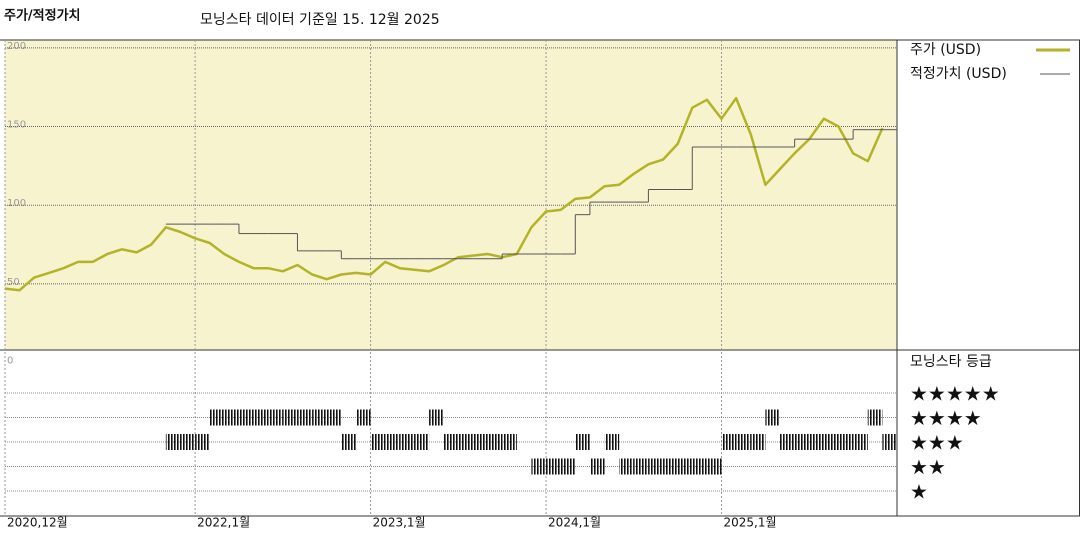 The image size is (1080, 544). What do you see at coordinates (750, 523) in the screenshot?
I see `x-tick-label: 2025,1월` at bounding box center [750, 523].